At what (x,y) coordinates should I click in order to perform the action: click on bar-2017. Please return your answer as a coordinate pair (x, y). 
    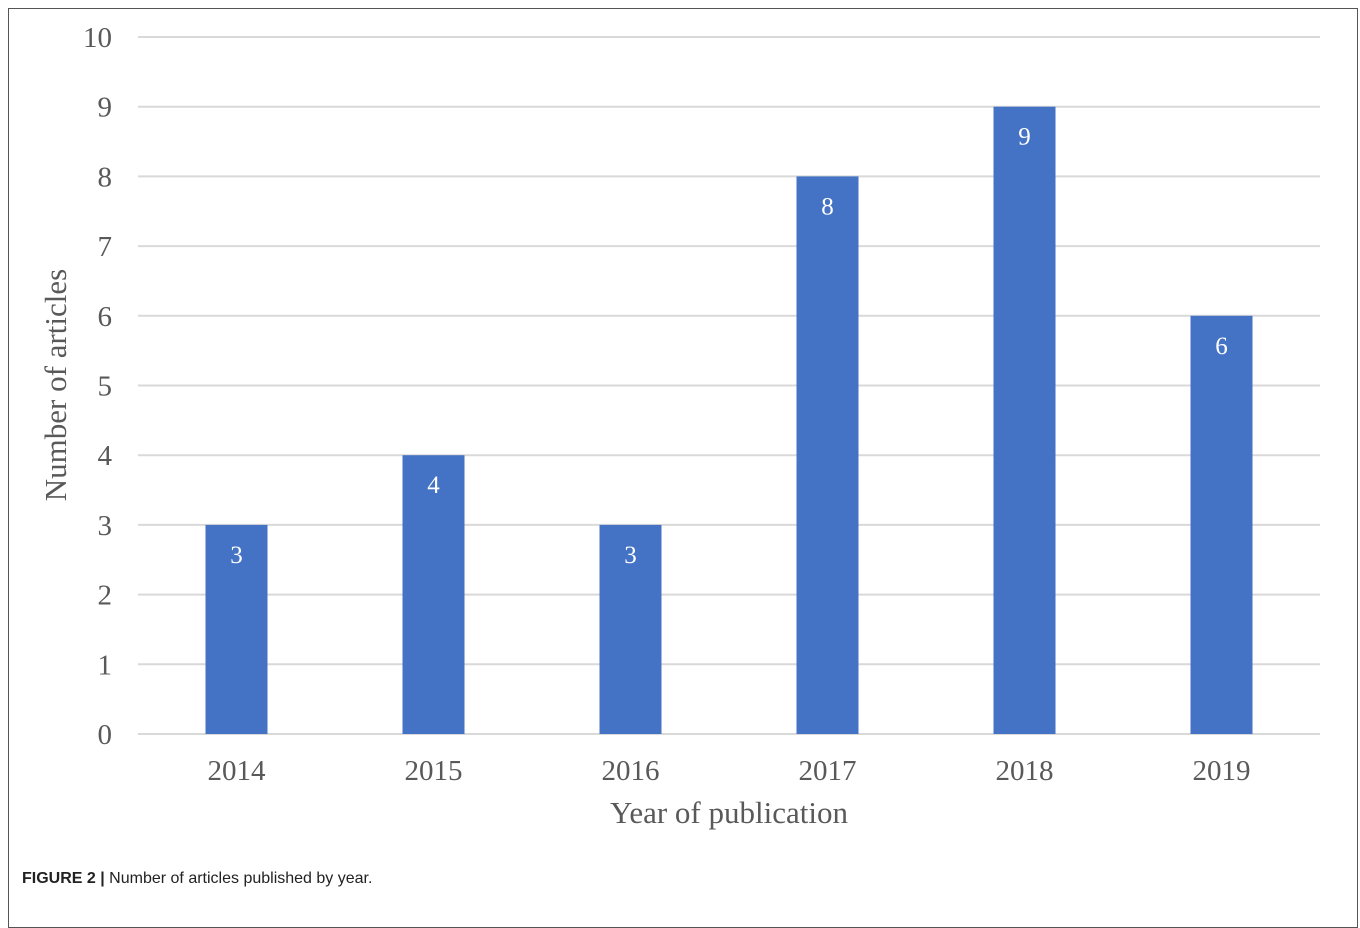
    Looking at the image, I should click on (827, 455).